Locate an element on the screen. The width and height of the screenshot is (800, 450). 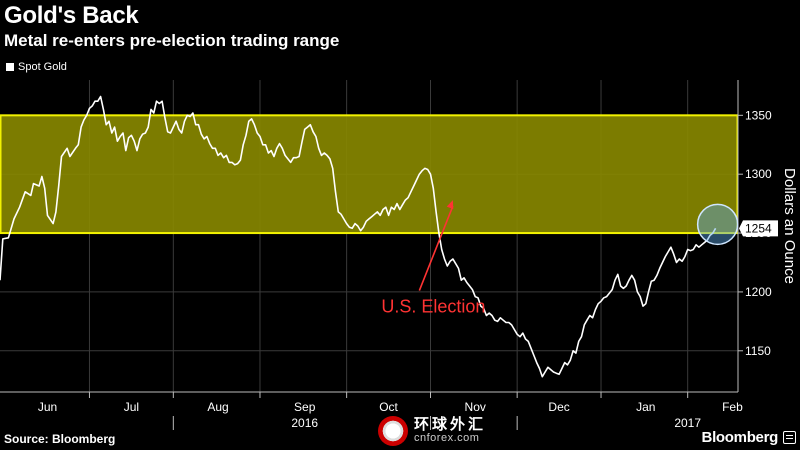
legend-label: Spot Gold is located at coordinates (42, 67).